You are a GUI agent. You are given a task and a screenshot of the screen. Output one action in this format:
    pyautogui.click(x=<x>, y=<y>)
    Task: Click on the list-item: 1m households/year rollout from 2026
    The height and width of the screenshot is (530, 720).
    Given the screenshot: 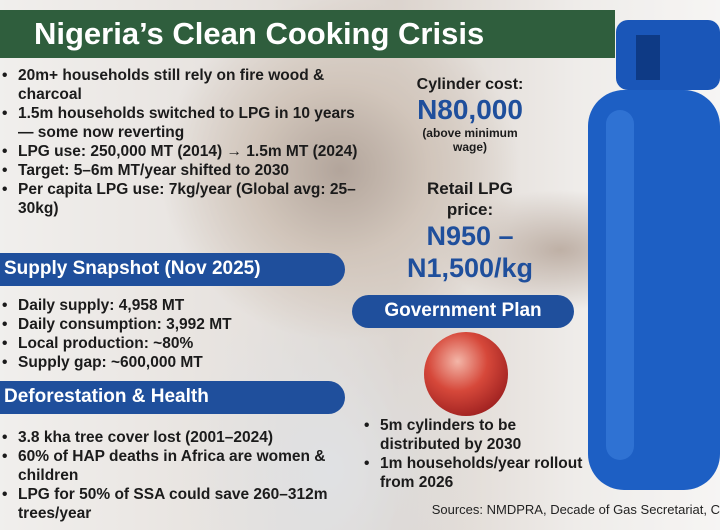 What is the action you would take?
    pyautogui.click(x=477, y=473)
    